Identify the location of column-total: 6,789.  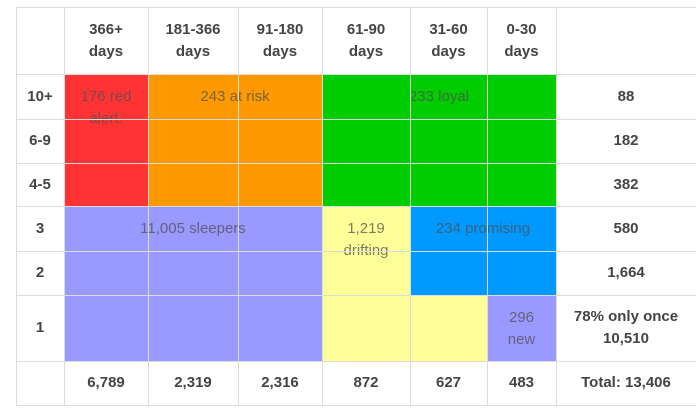
(106, 382).